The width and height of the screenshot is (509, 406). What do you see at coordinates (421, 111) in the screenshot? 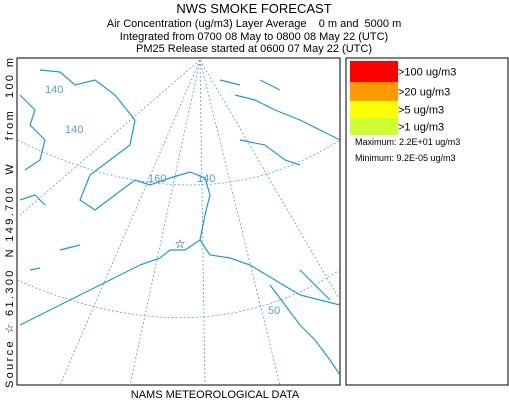
I see `legend-label: >5 ug/m3` at bounding box center [421, 111].